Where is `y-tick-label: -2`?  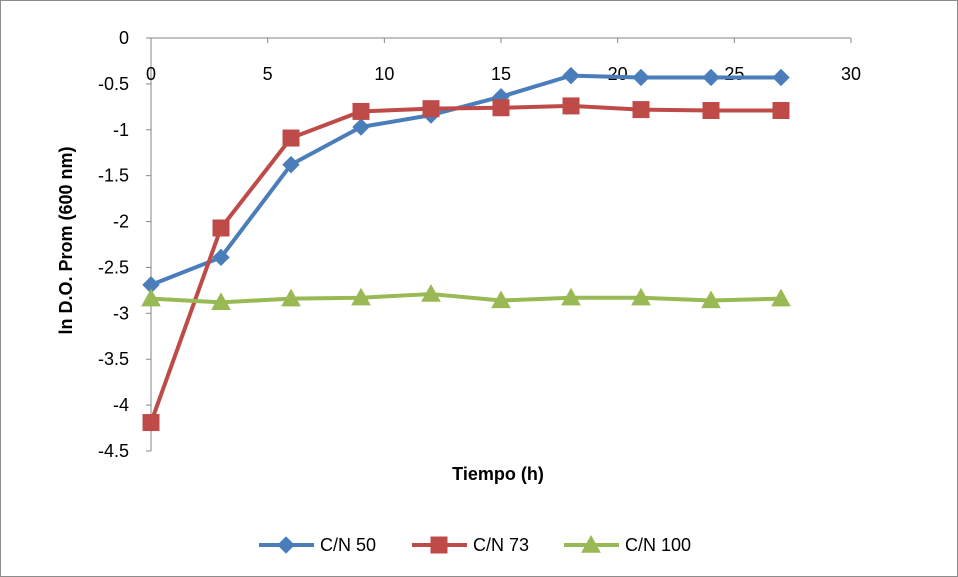 y-tick-label: -2 is located at coordinates (121, 222).